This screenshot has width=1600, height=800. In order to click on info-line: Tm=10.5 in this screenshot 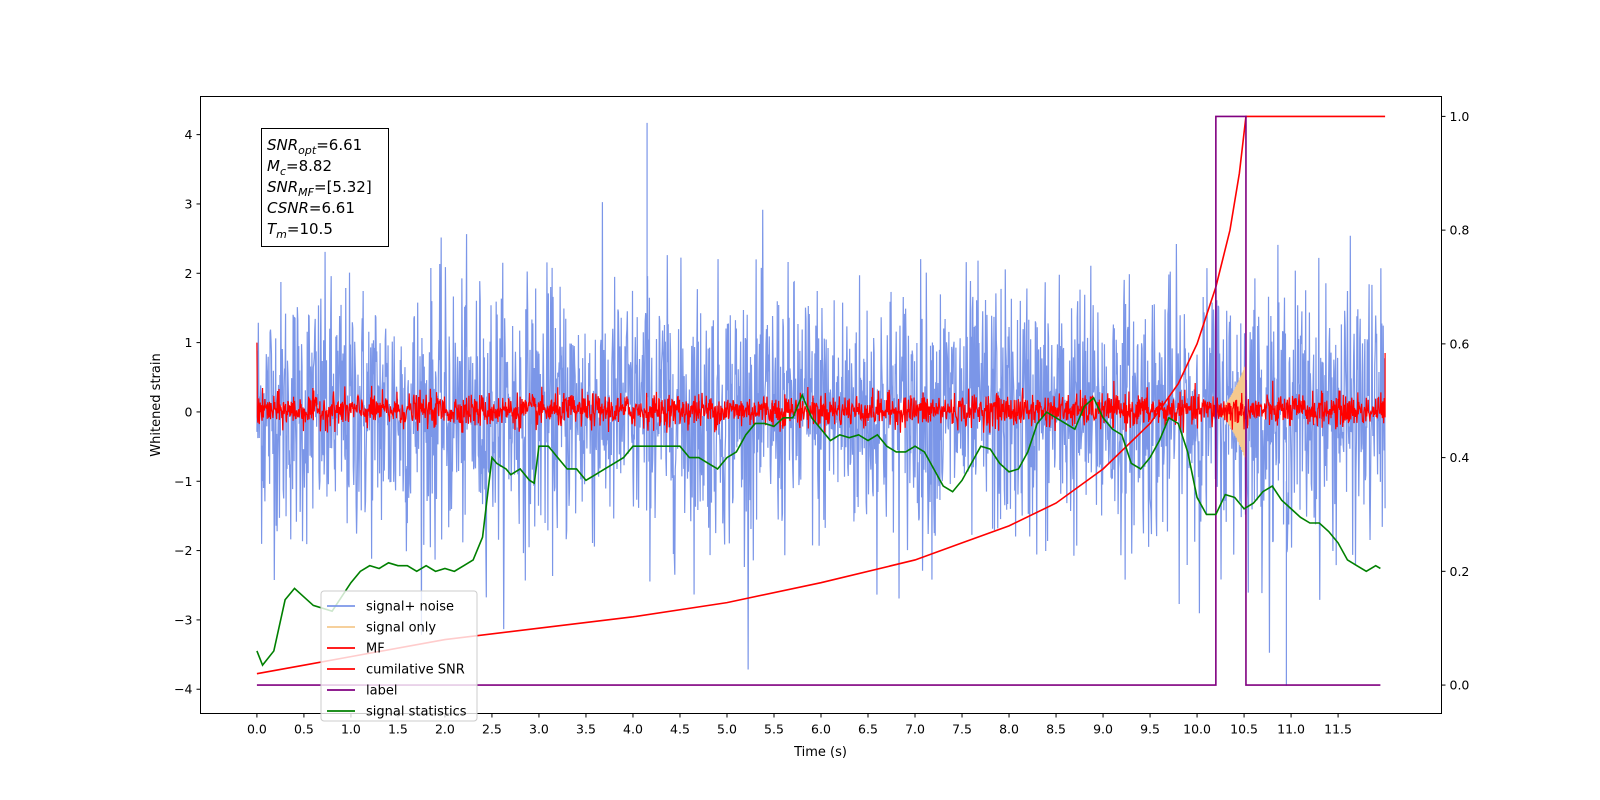, I will do `click(300, 230)`.